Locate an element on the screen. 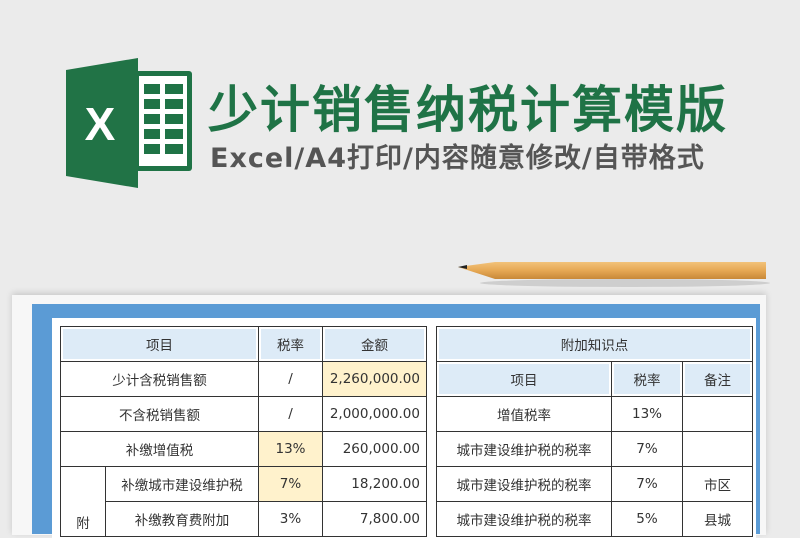  cell-amount: 2,000,000.00 is located at coordinates (374, 414).